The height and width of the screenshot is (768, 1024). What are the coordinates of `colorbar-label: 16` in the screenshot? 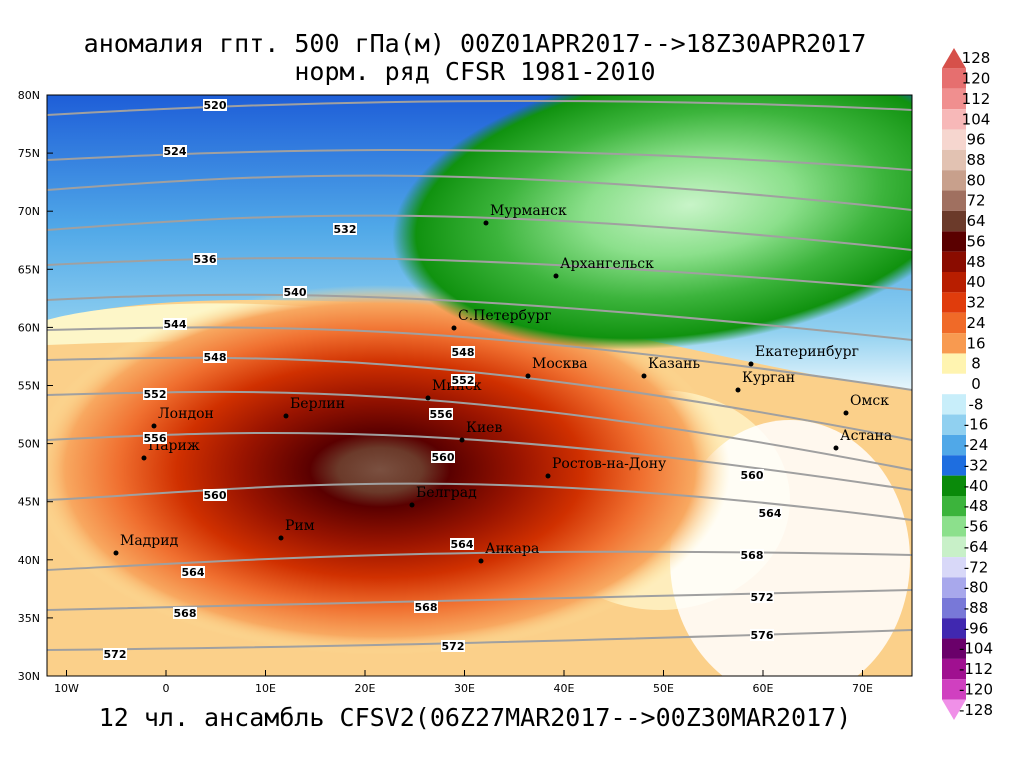 It's located at (975, 343).